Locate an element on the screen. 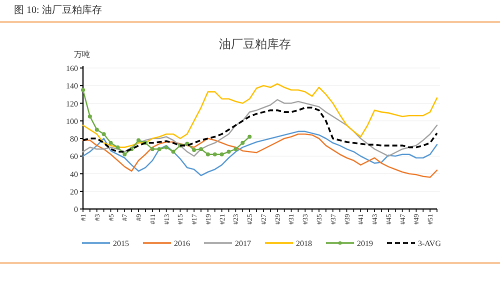 This screenshot has height=291, width=500. y-tick-label: 100 is located at coordinates (72, 121).